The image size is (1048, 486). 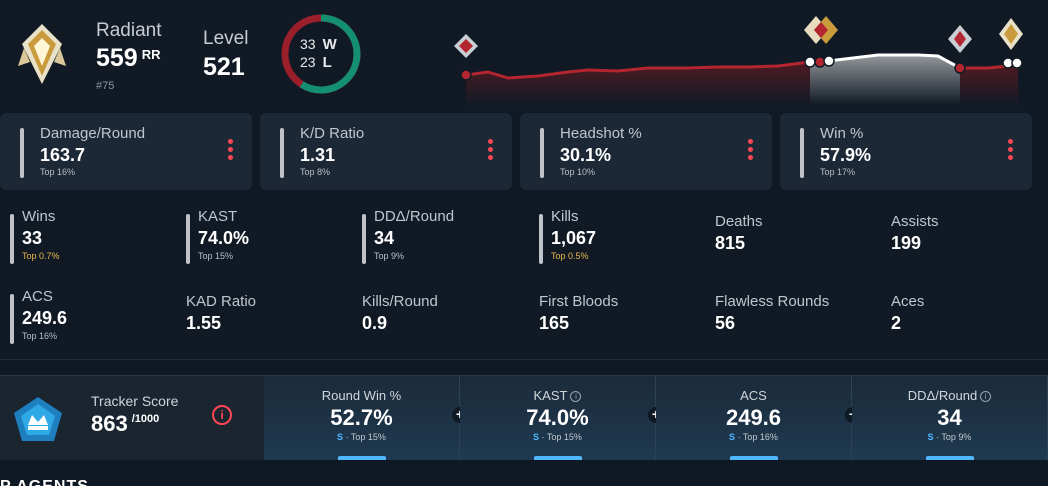 I want to click on score-panel-round-win: Round Win % 52.7% S · Top 15%, so click(x=362, y=418).